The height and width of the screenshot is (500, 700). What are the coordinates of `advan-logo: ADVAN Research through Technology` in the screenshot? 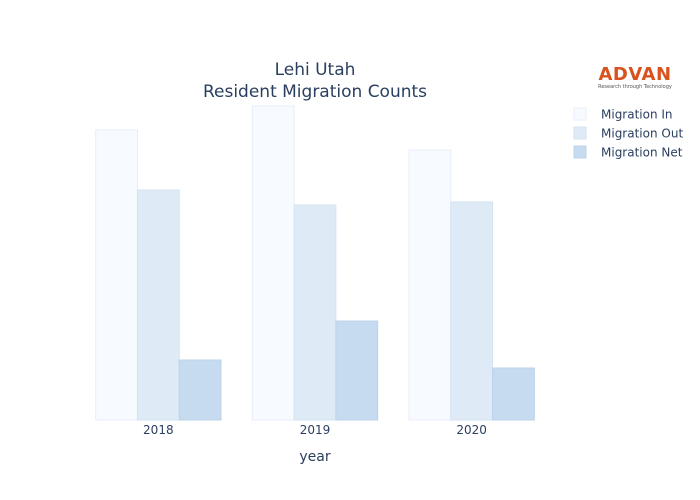 It's located at (635, 78).